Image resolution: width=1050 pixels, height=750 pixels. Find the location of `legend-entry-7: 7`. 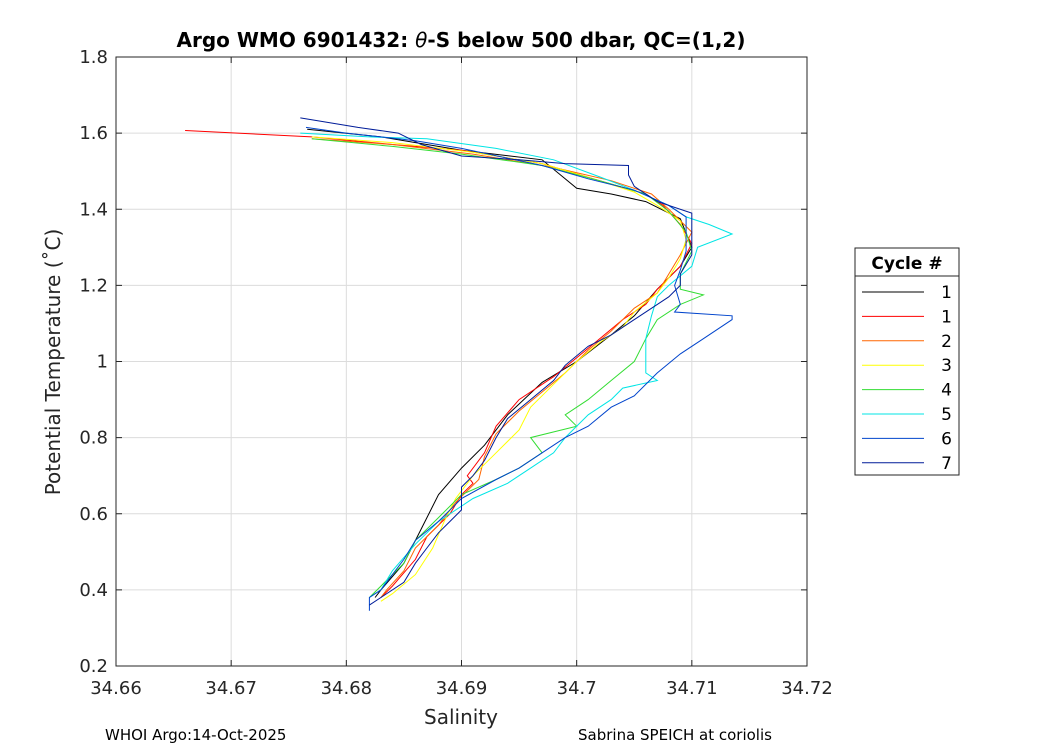

legend-entry-7: 7 is located at coordinates (946, 464).